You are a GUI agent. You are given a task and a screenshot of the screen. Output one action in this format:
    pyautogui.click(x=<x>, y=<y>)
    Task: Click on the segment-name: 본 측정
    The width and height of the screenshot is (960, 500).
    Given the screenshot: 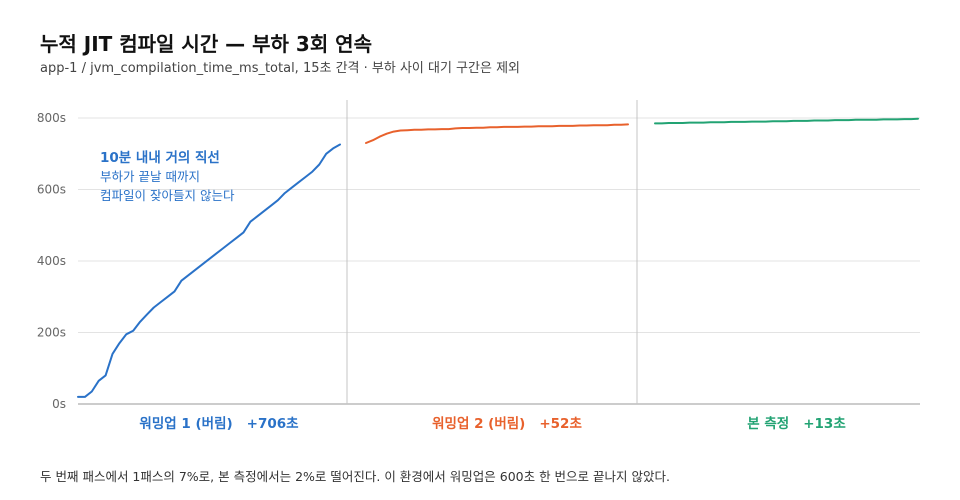 What is the action you would take?
    pyautogui.click(x=768, y=423)
    